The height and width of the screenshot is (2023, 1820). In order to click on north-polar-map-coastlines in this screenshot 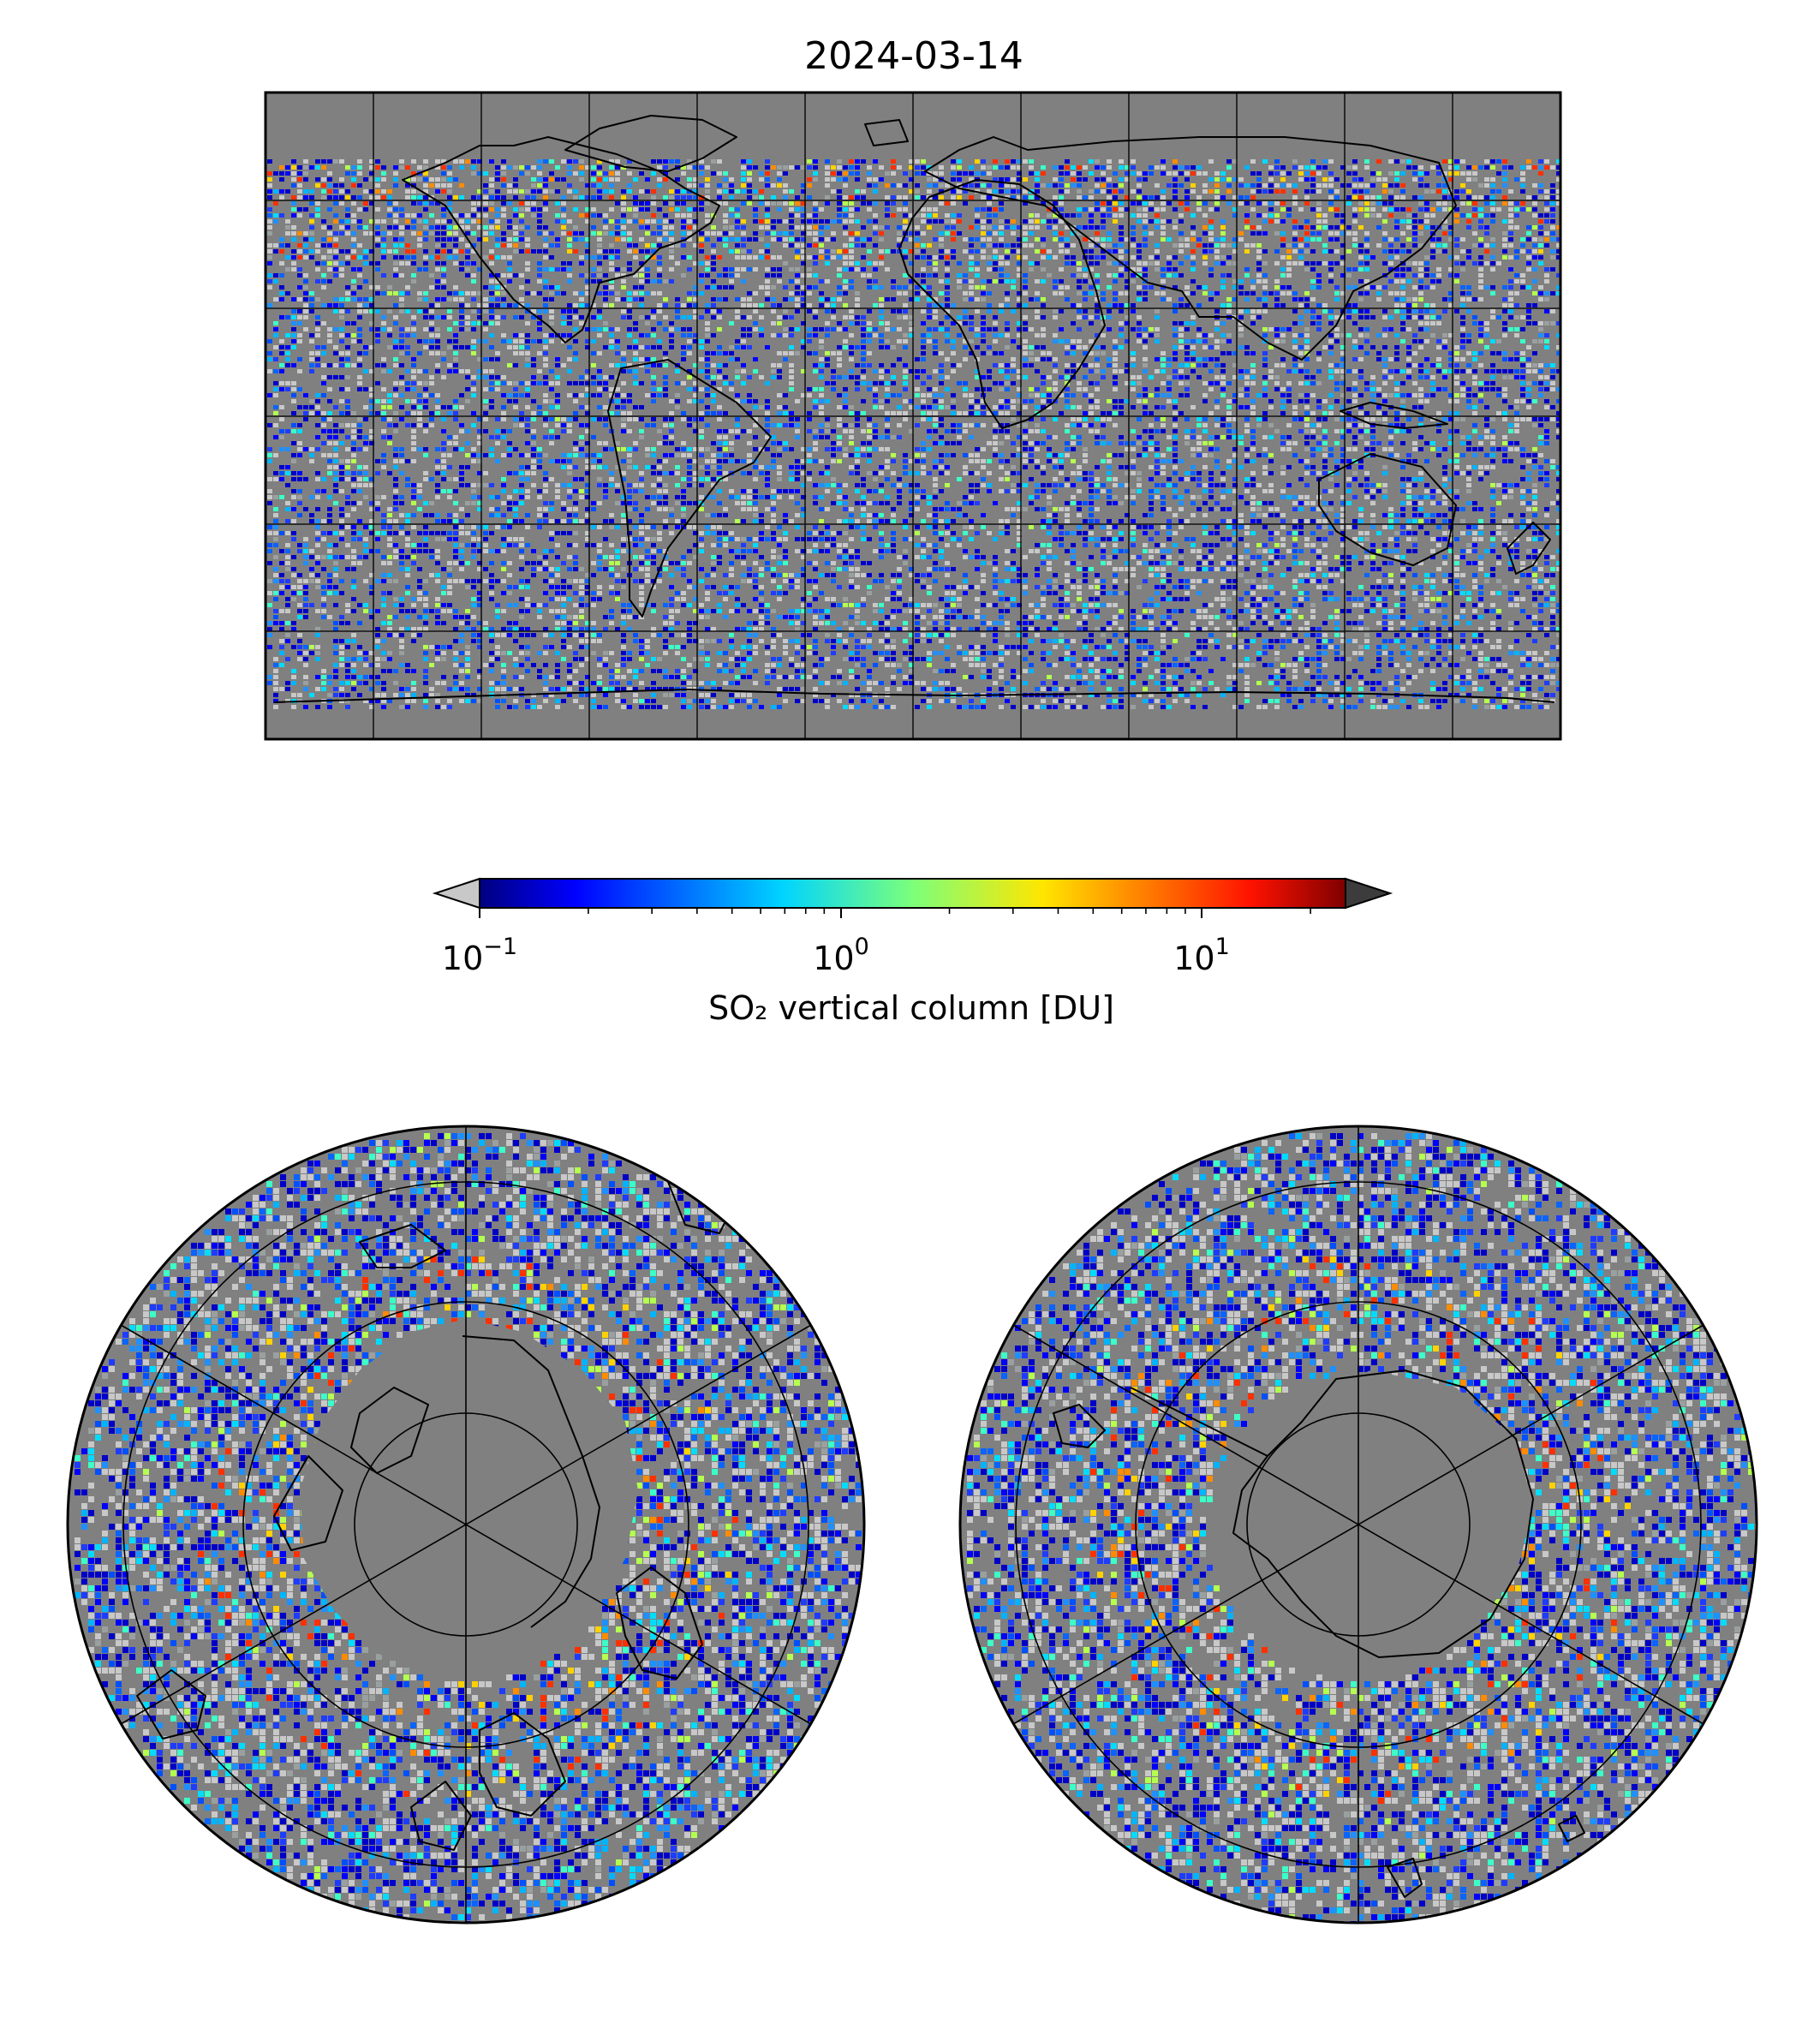, I will do `click(436, 1507)`.